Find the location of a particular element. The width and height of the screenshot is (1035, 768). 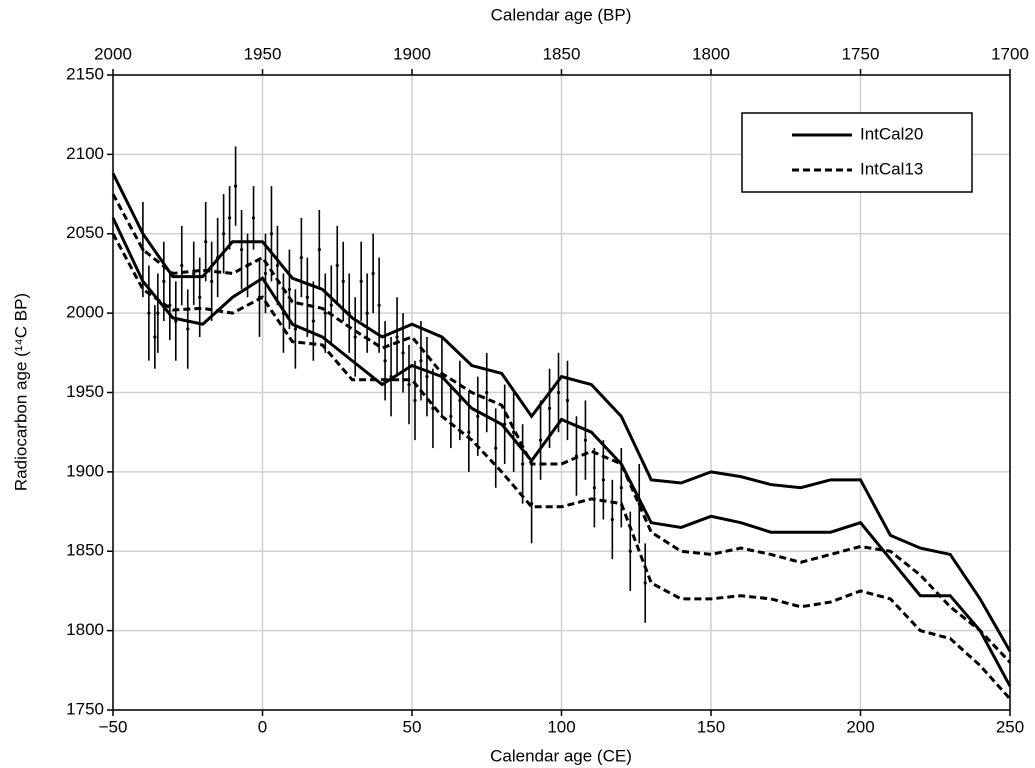

y-tick-label: 1900 is located at coordinates (85, 470).